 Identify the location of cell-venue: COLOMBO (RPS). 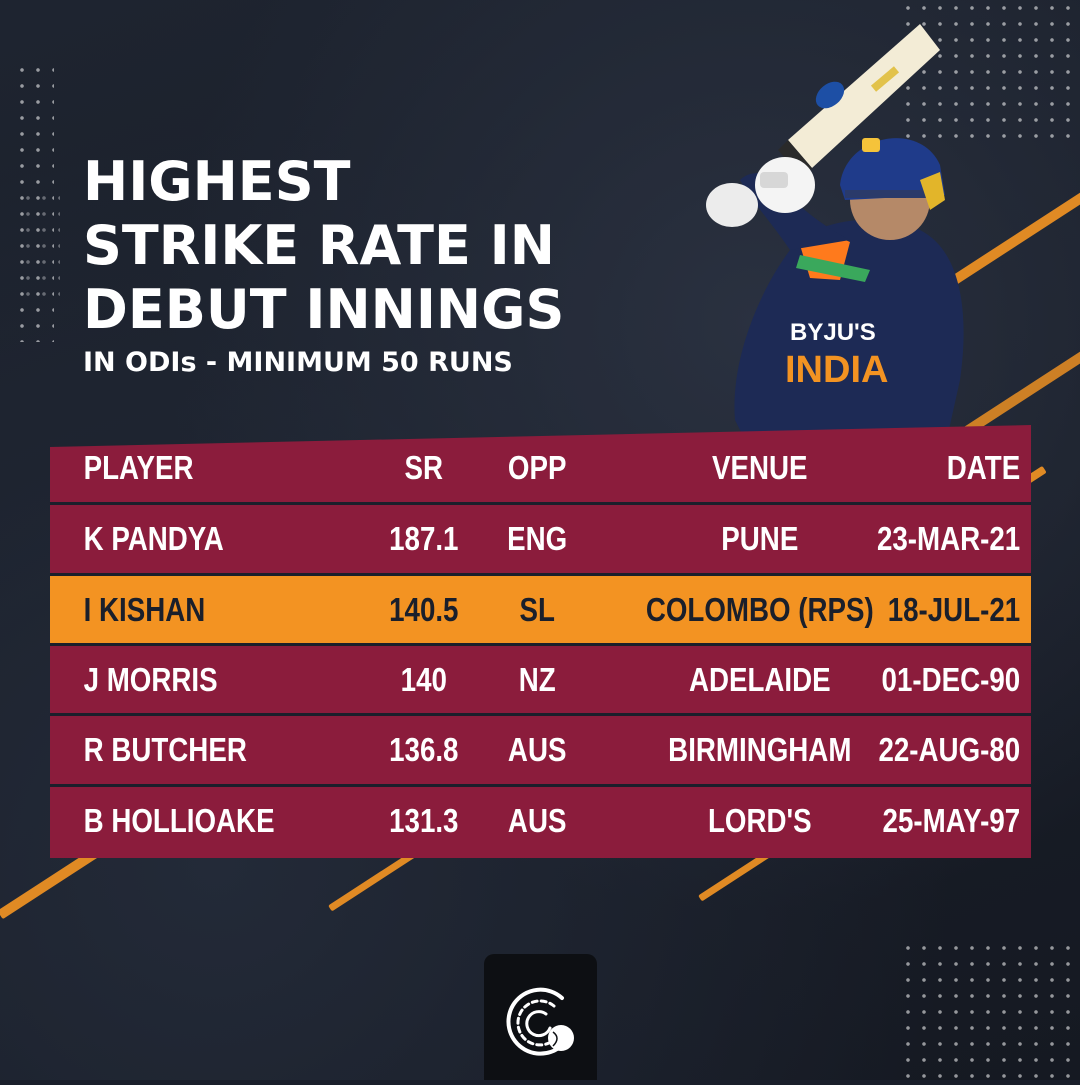
(759, 609).